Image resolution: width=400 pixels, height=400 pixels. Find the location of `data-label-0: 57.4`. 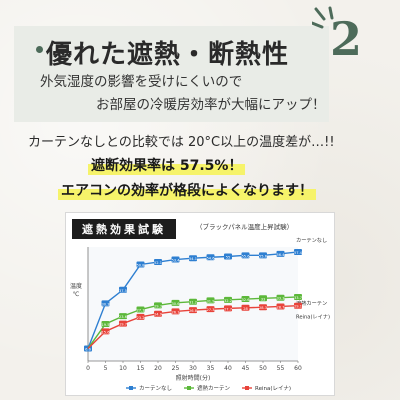

data-label-0: 57.4 is located at coordinates (298, 253).